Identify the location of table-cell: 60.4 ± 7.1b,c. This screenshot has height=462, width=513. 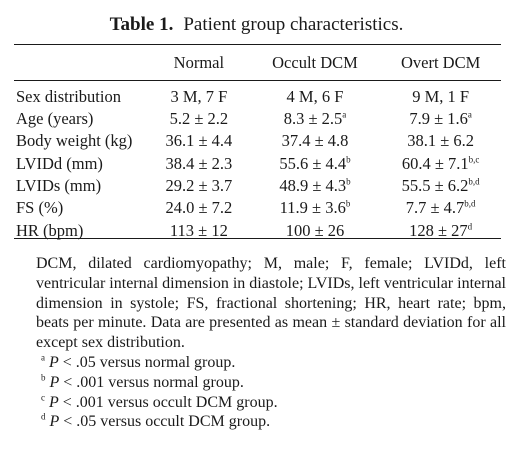
(440, 164).